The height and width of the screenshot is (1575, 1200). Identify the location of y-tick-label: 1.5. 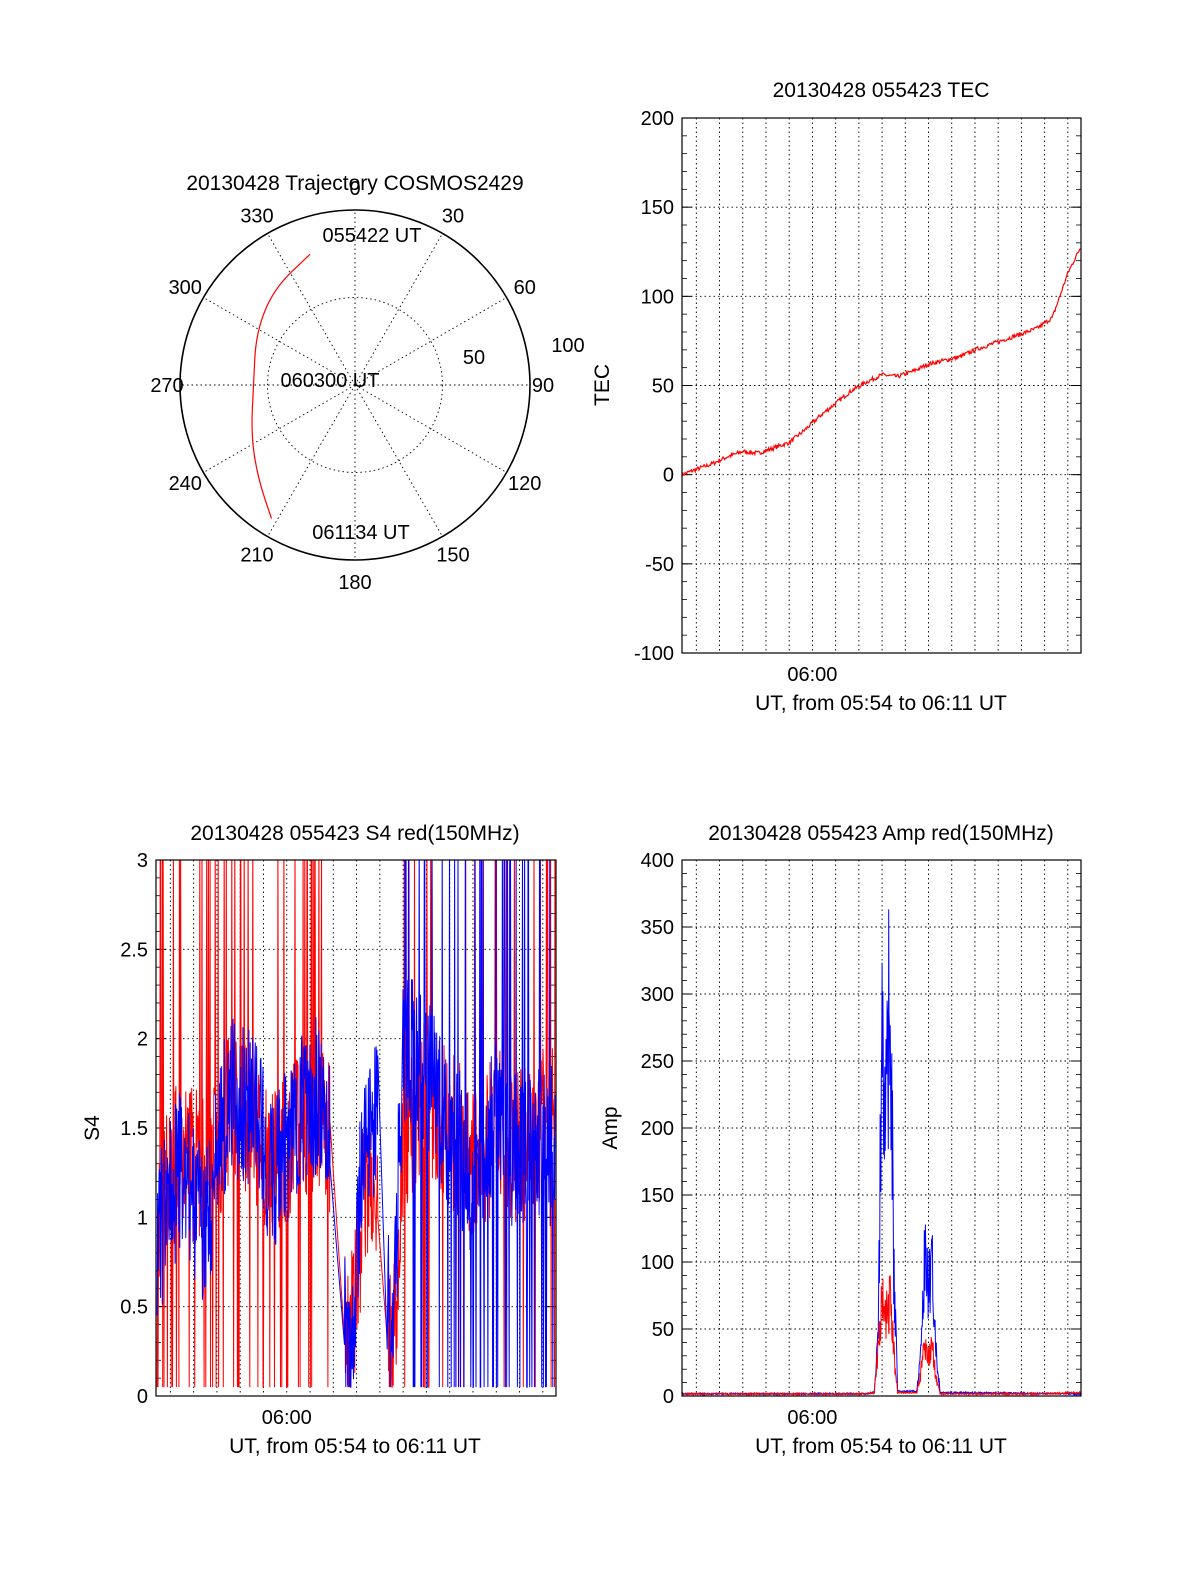
(134, 1129).